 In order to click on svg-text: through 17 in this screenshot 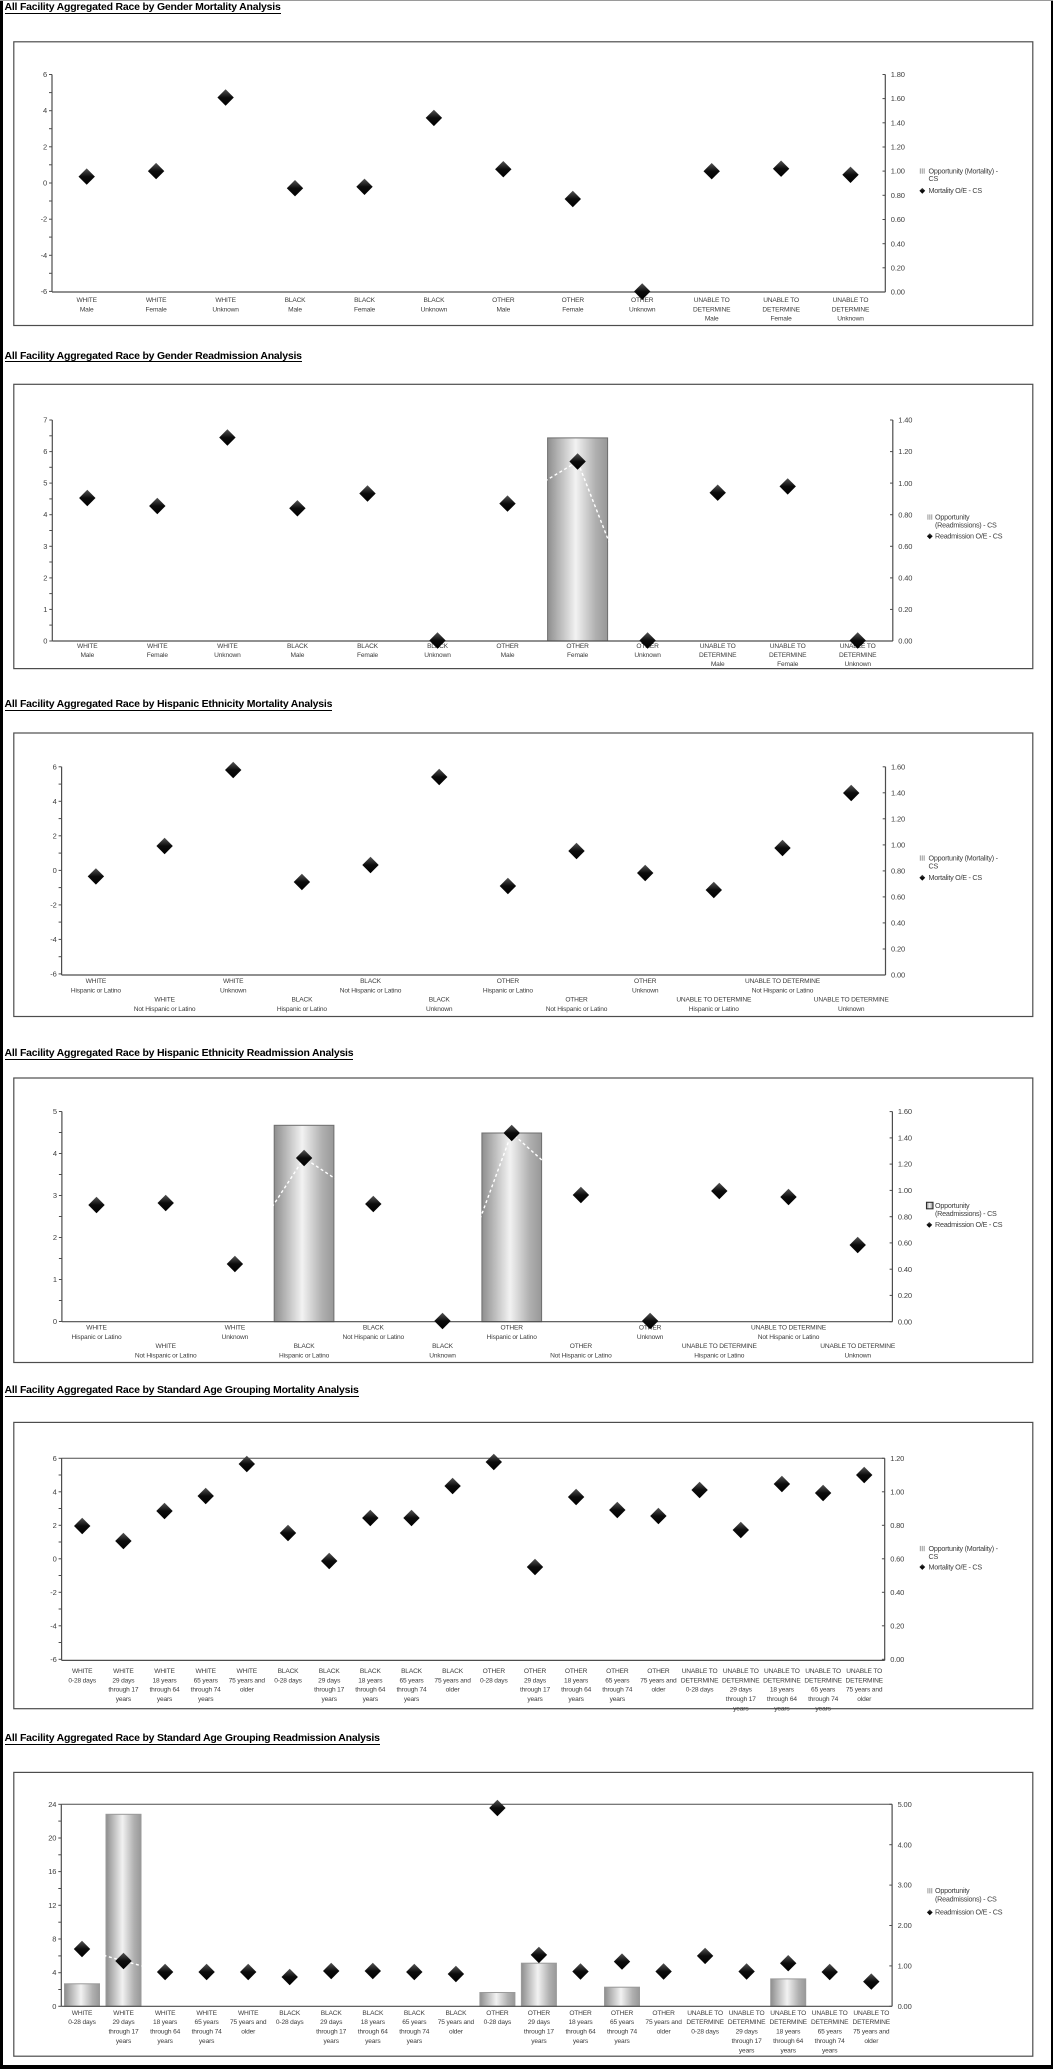, I will do `click(747, 2041)`.